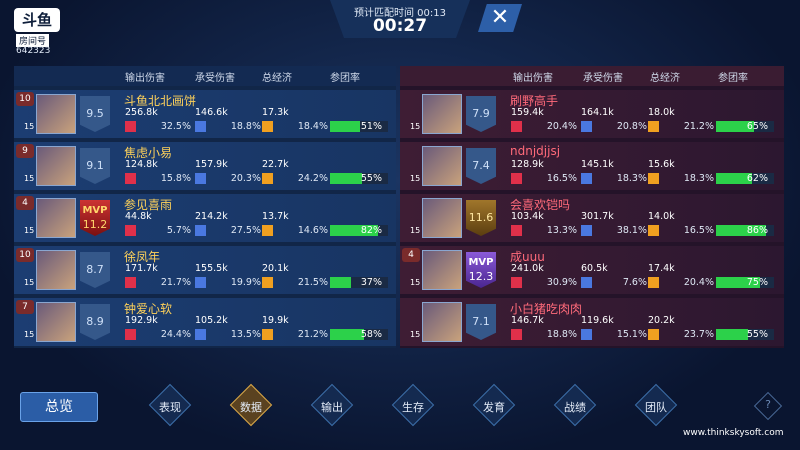  Describe the element at coordinates (534, 101) in the screenshot. I see `player-name: 刷野高手` at that location.